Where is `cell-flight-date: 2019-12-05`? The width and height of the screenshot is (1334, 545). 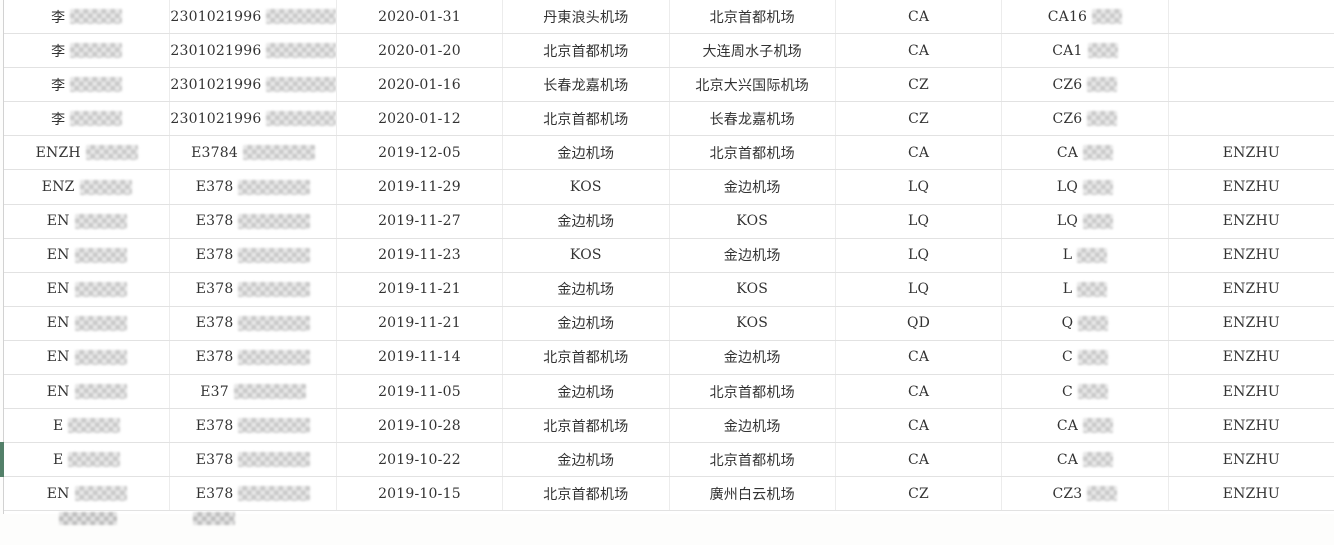
cell-flight-date: 2019-12-05 is located at coordinates (420, 153).